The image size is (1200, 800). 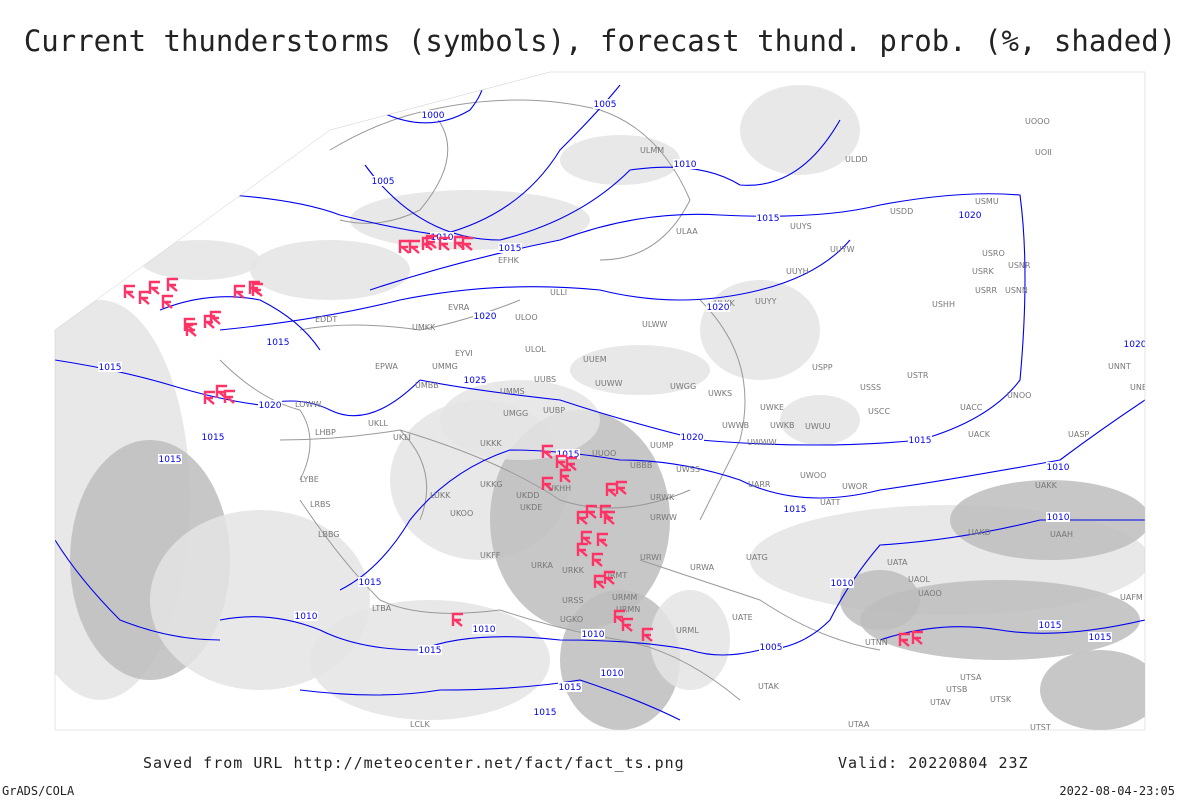 I want to click on station-label: USNR, so click(x=1019, y=265).